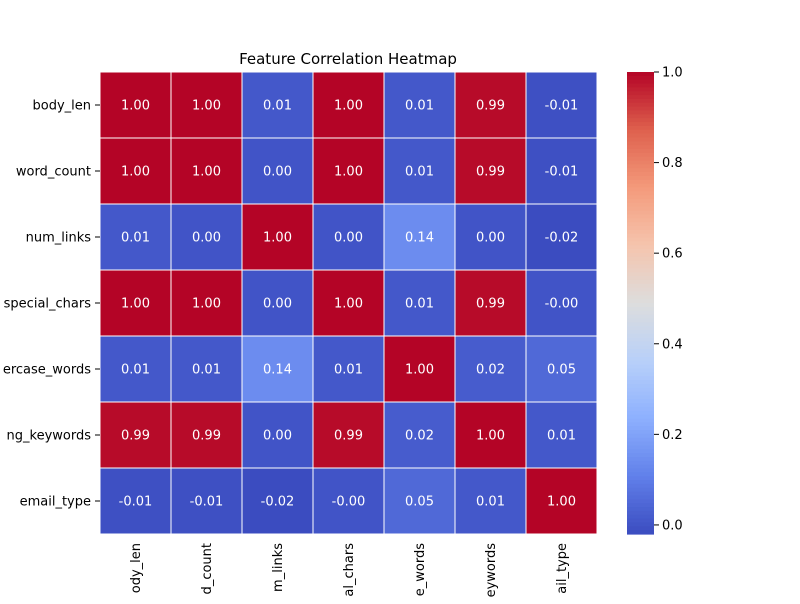 Image resolution: width=800 pixels, height=604 pixels. Describe the element at coordinates (59, 238) in the screenshot. I see `y-tick-label: num_links` at that location.